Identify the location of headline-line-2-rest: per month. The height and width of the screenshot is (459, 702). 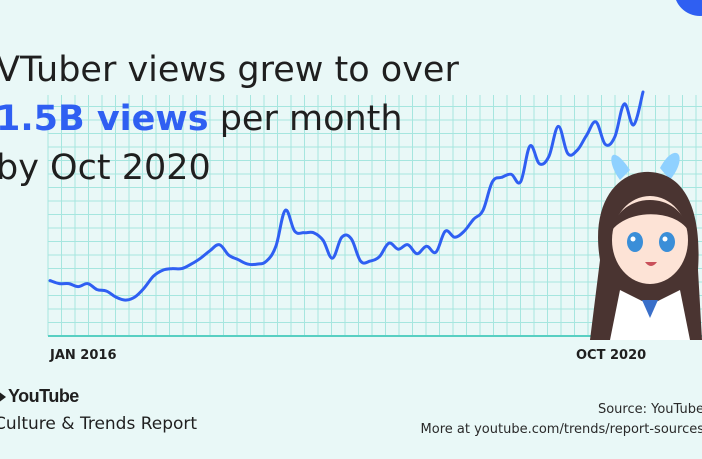
(305, 119).